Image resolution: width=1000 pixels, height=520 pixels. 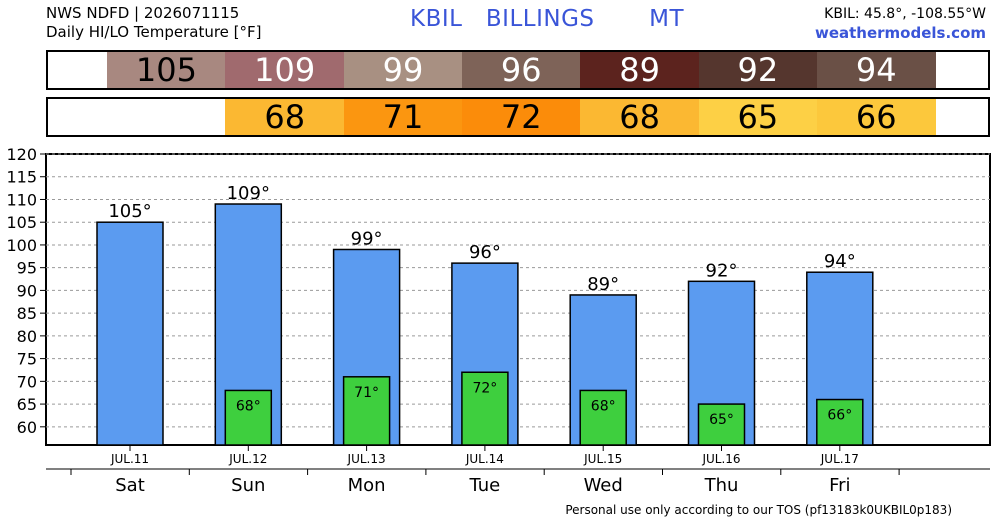 I want to click on header-right: KBIL: 45.8°, -108.55°W weathermodels.com, so click(x=900, y=24).